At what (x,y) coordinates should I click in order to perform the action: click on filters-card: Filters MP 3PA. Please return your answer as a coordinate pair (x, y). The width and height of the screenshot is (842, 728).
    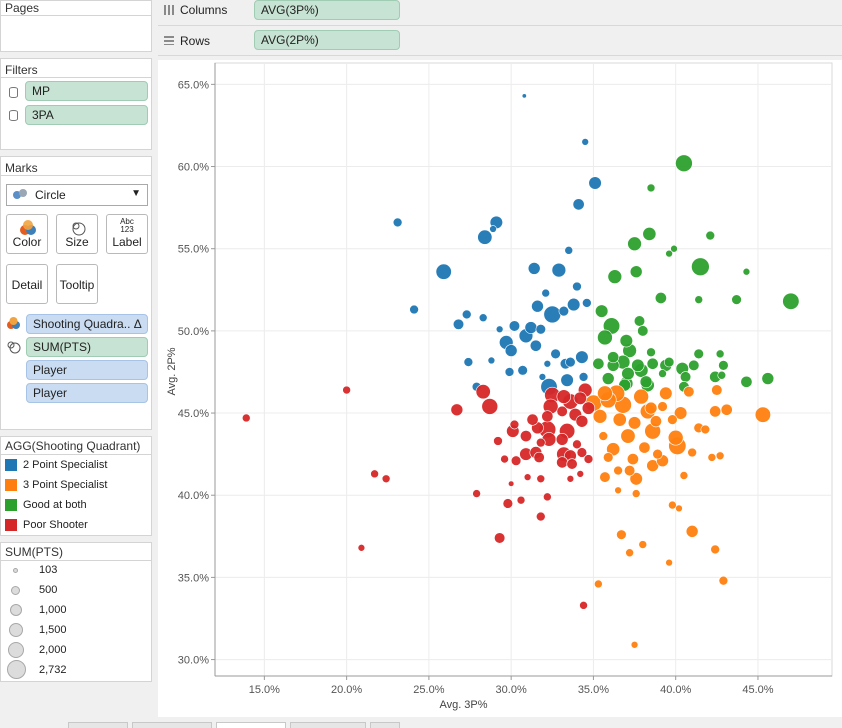
    Looking at the image, I should click on (76, 104).